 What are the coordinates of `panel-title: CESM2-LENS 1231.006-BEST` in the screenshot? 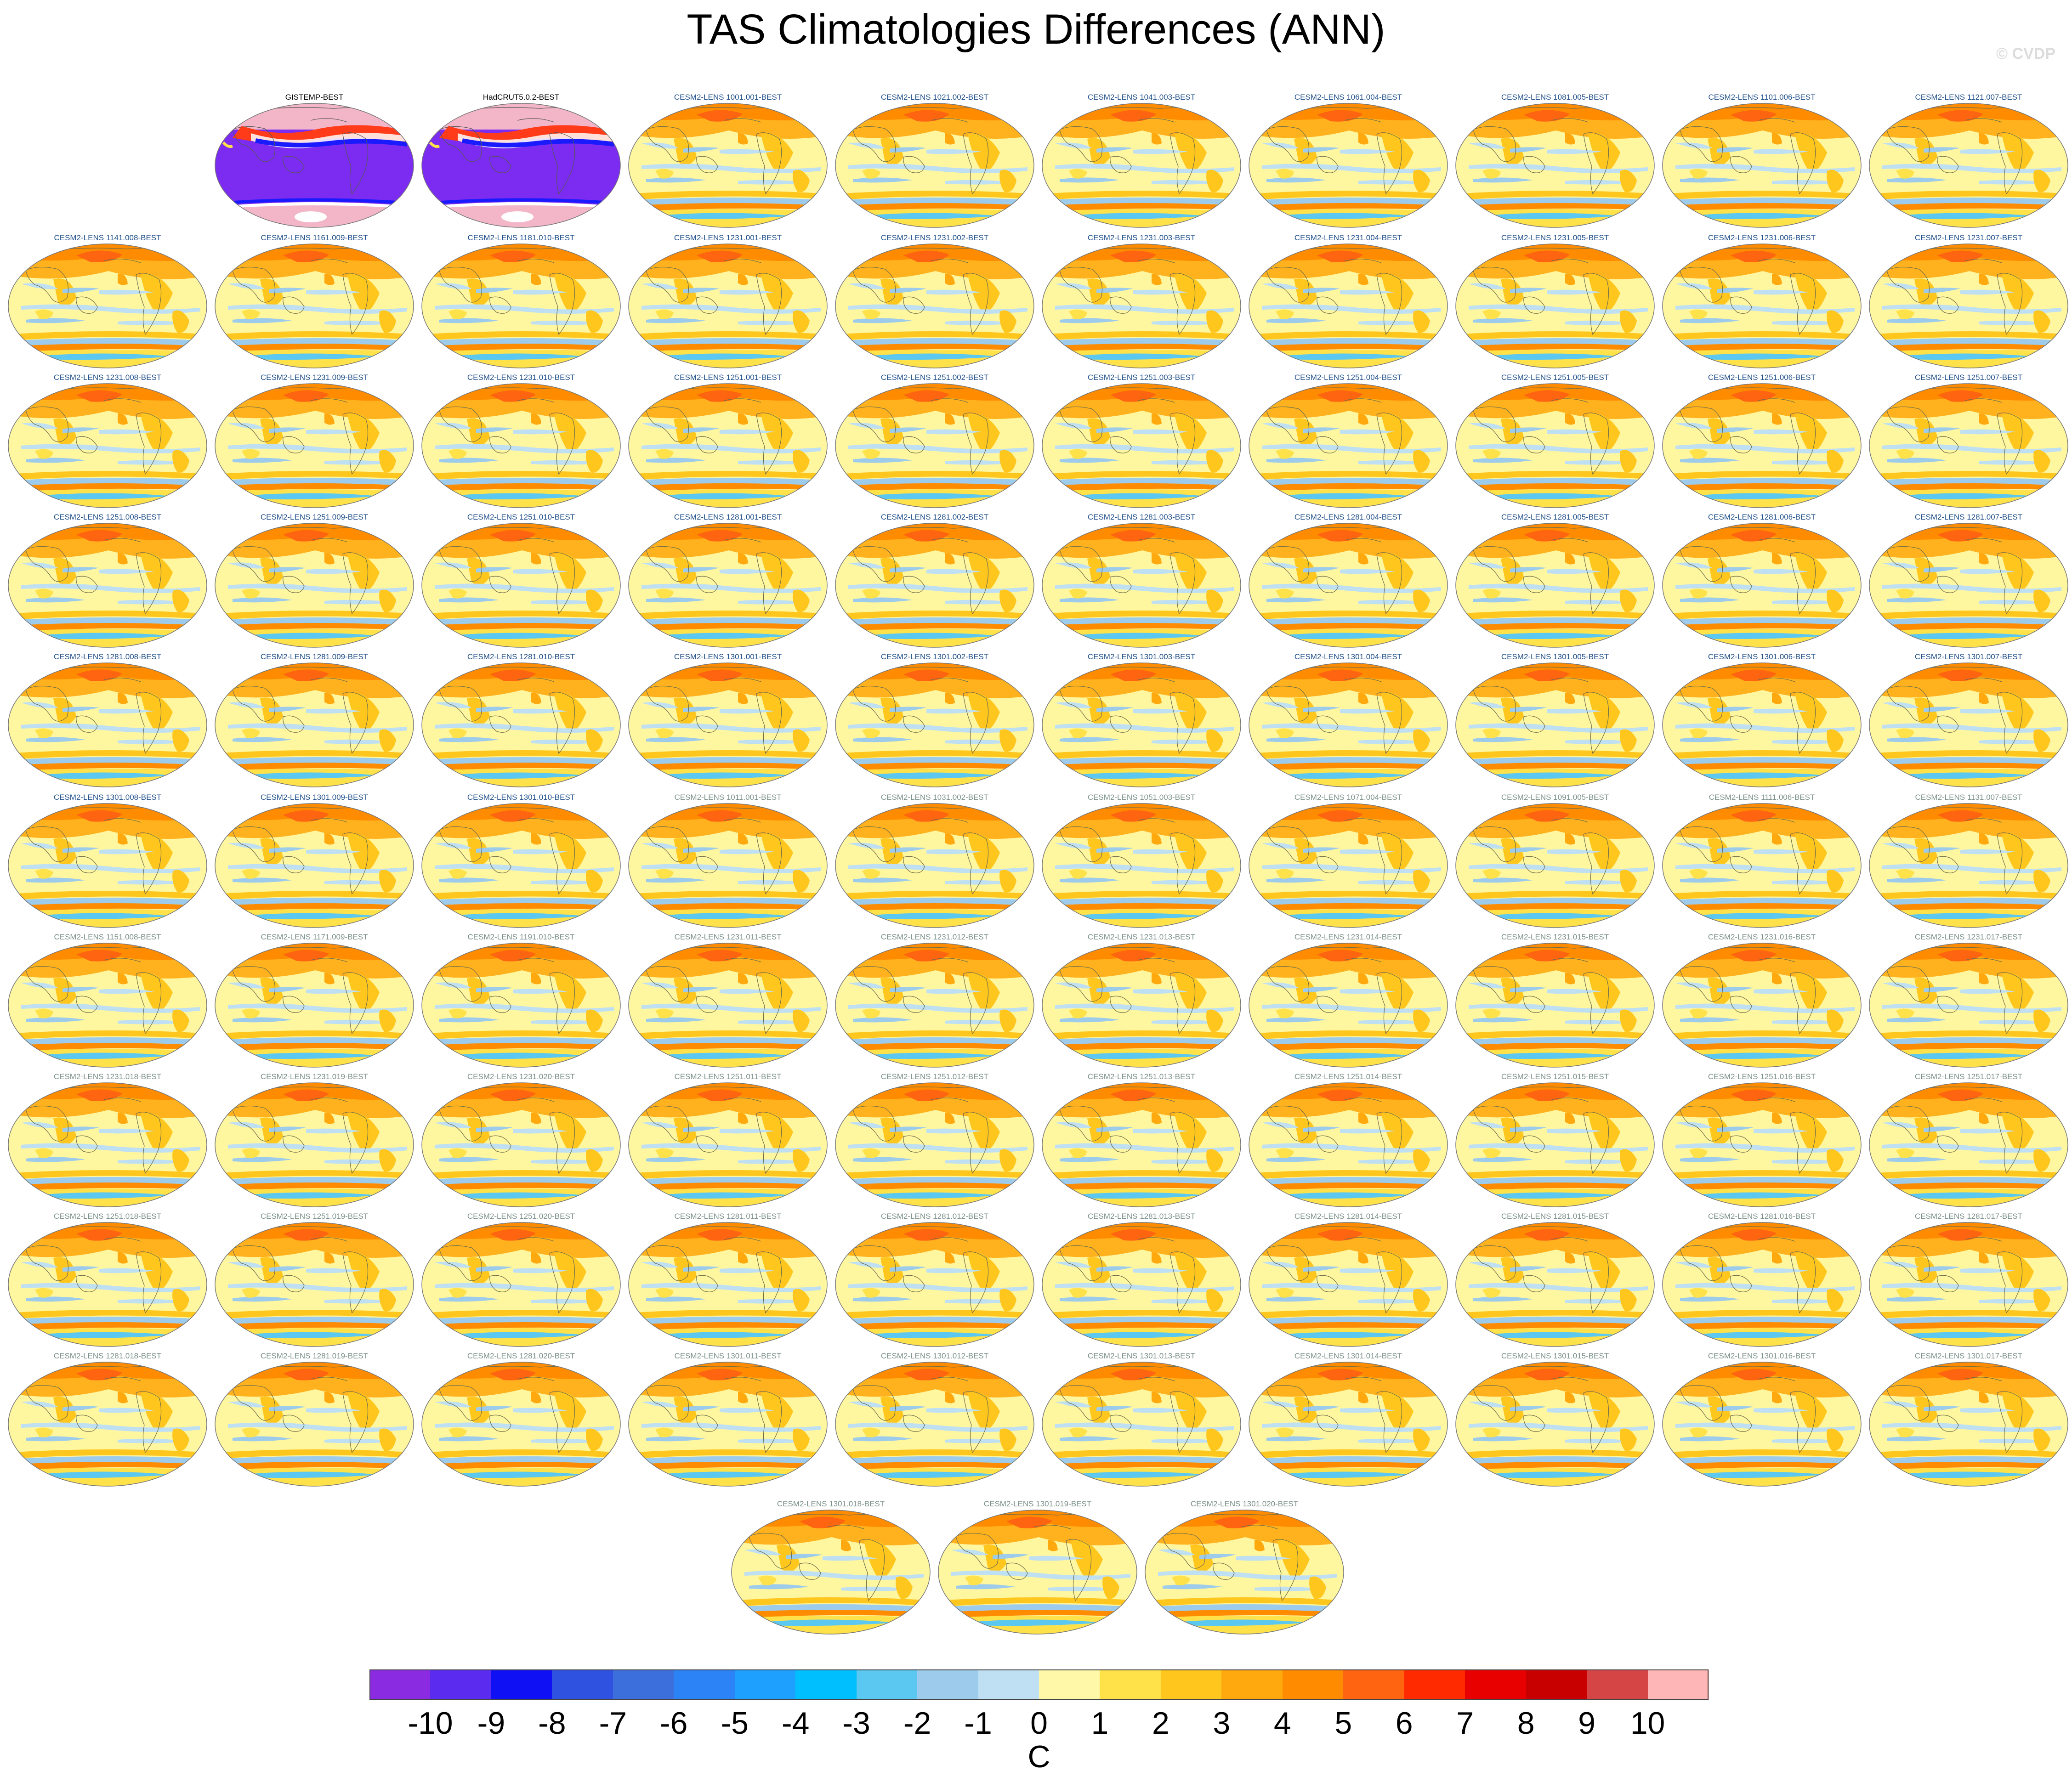 It's located at (1762, 237).